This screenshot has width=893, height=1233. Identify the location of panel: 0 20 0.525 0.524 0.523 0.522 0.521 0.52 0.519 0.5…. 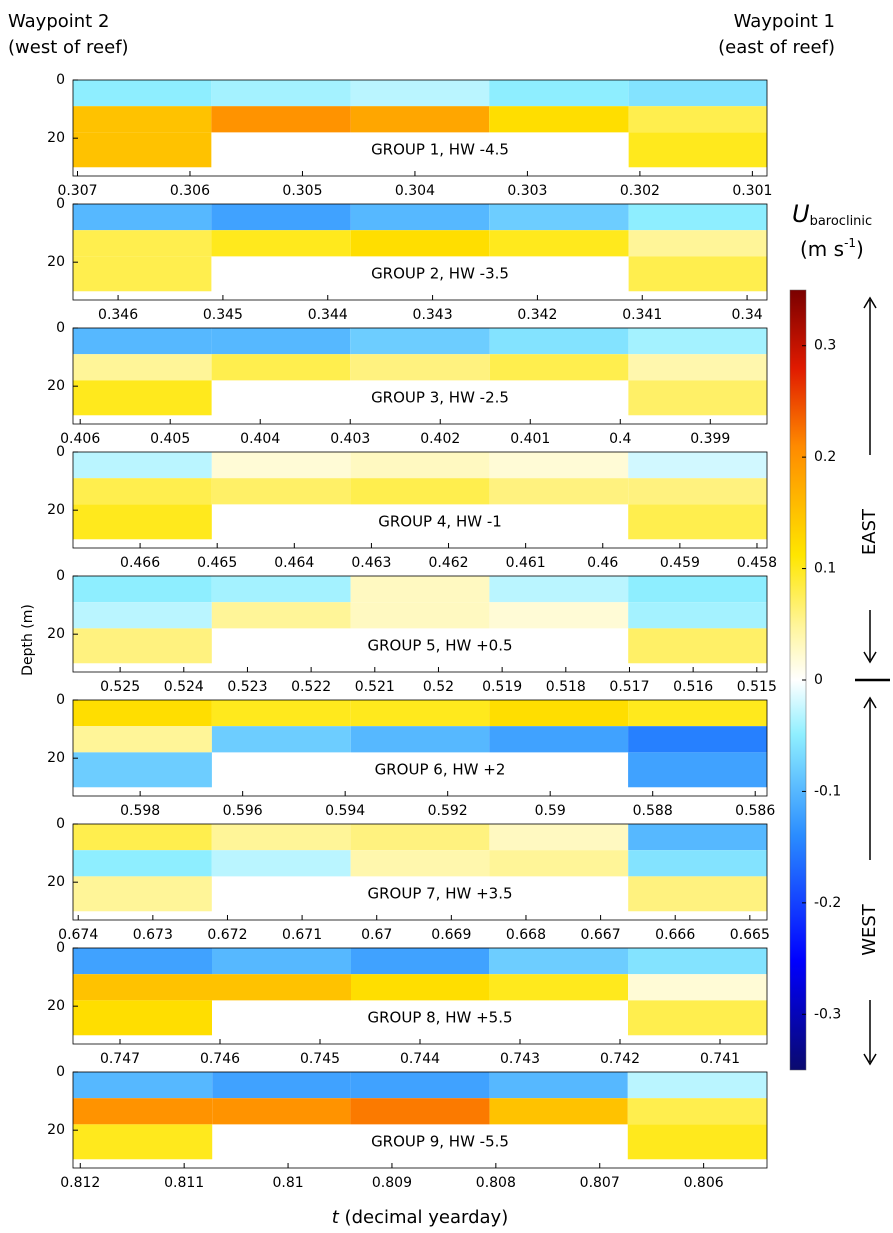
(412, 631).